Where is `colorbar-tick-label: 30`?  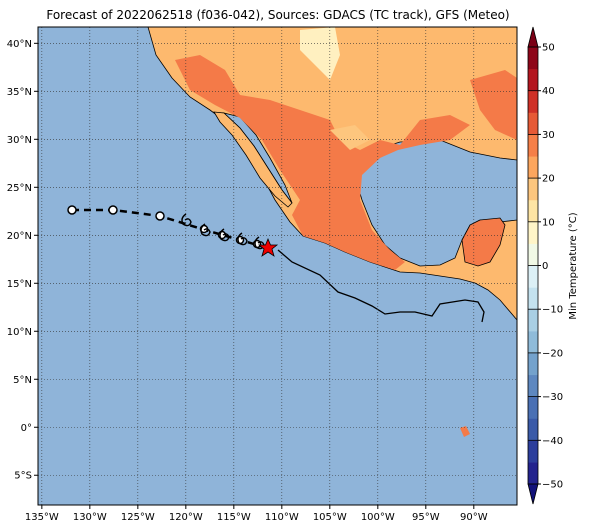 colorbar-tick-label: 30 is located at coordinates (548, 135).